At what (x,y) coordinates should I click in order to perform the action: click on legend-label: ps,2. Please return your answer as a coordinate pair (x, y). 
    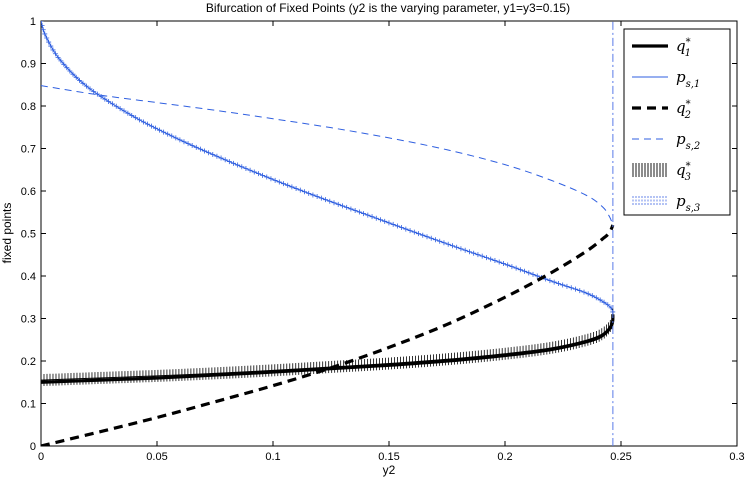
    Looking at the image, I should click on (688, 141).